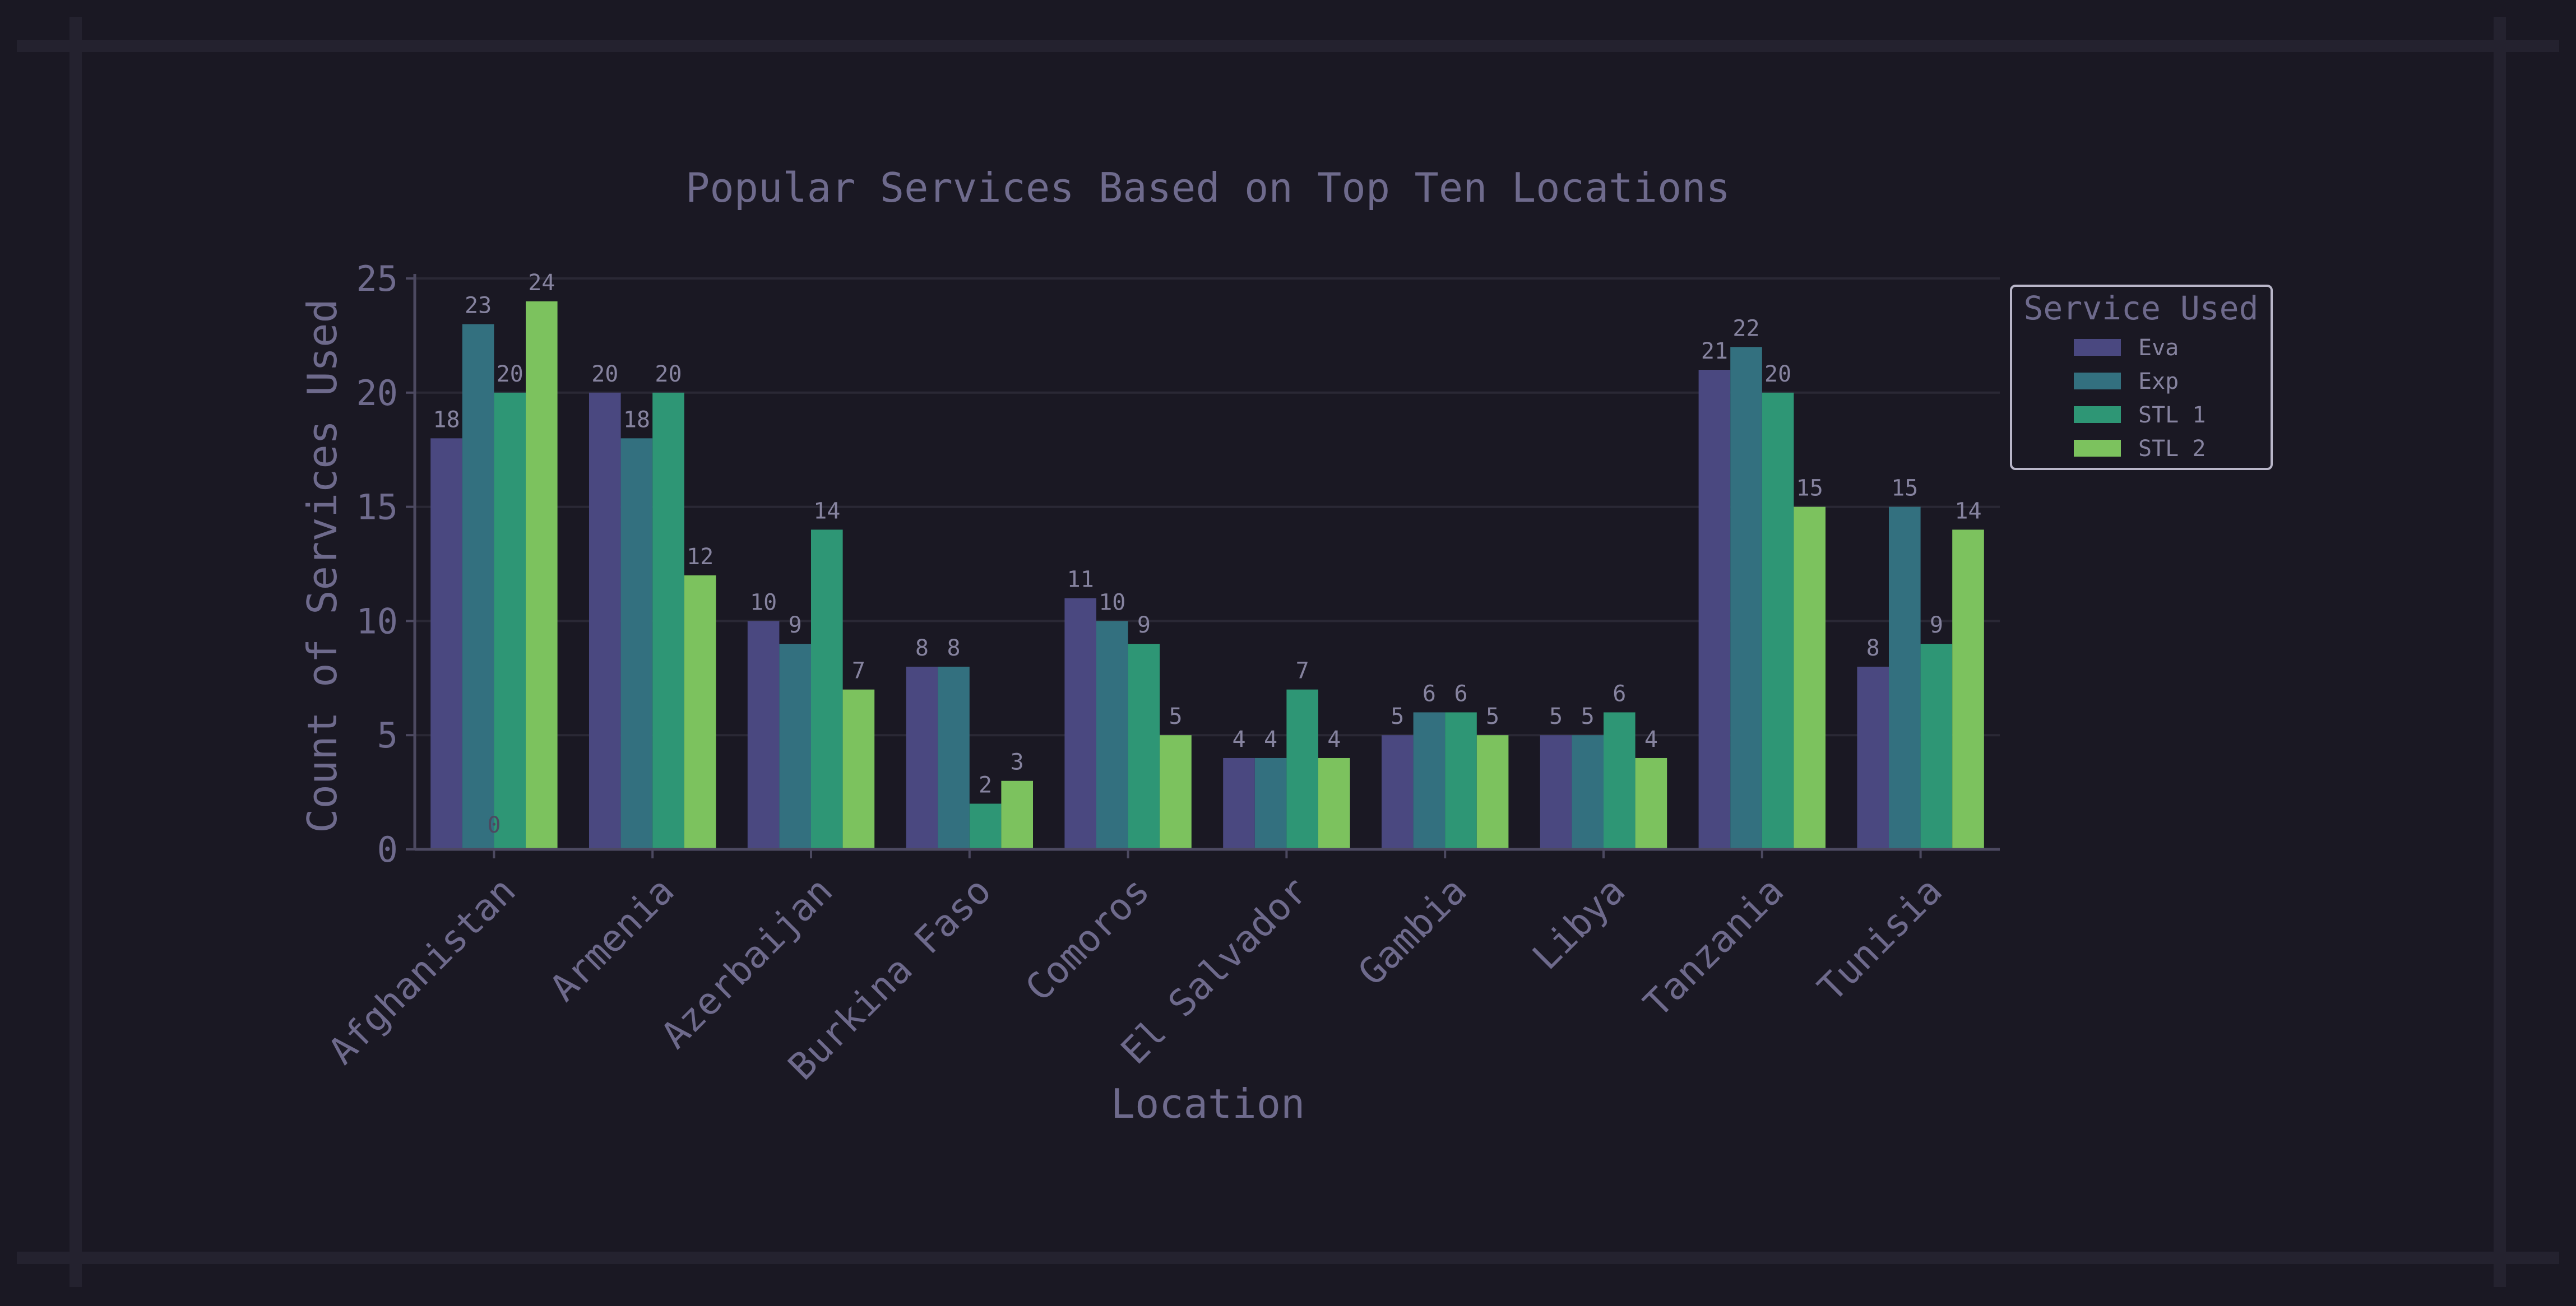 The height and width of the screenshot is (1306, 2576). I want to click on legend-label: Exp, so click(2158, 381).